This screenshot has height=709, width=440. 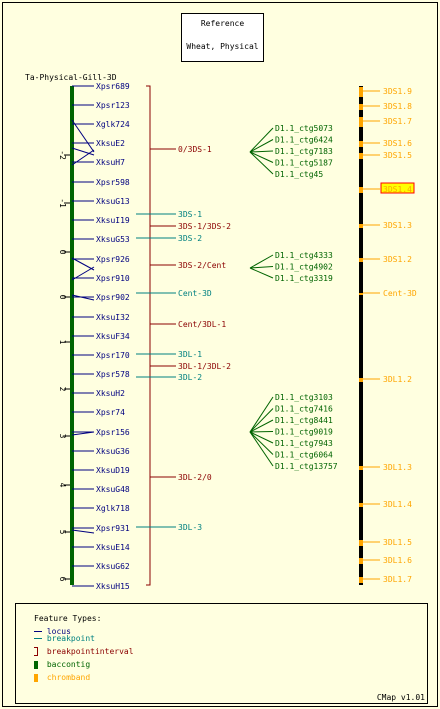 I want to click on chromband-label: 3DL1.7, so click(x=397, y=579).